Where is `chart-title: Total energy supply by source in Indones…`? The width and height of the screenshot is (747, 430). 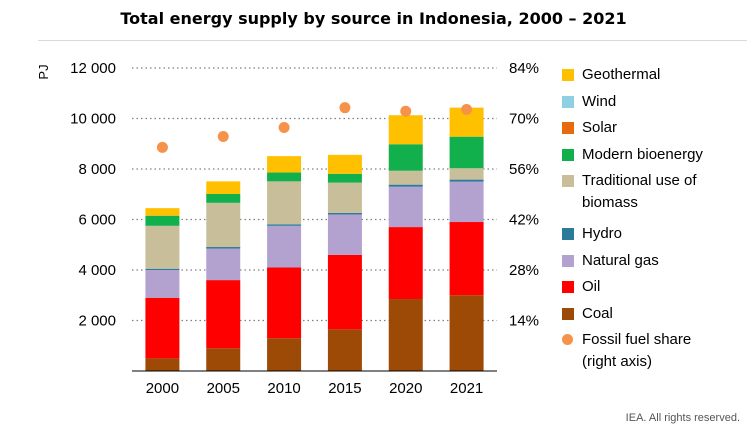
chart-title: Total energy supply by source in Indones… is located at coordinates (373, 18).